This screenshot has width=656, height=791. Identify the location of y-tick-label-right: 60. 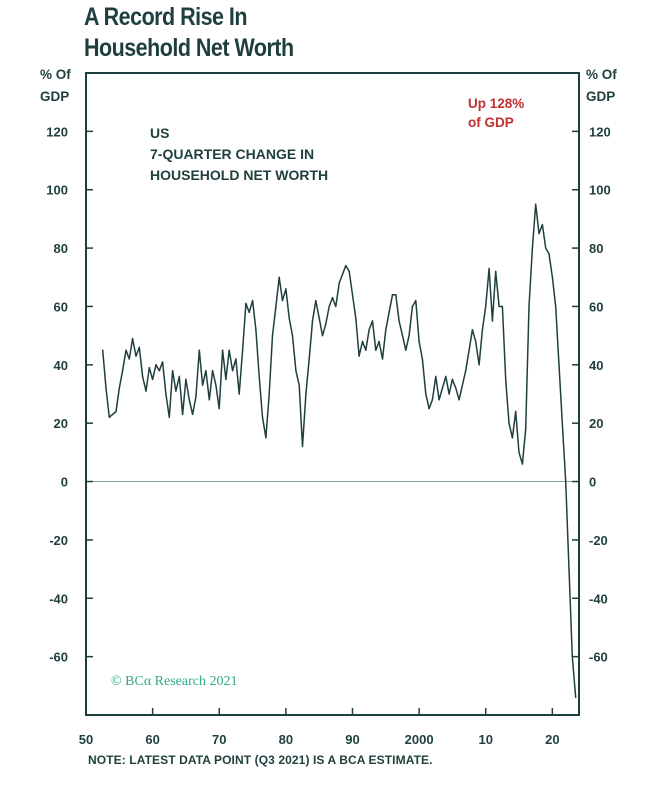
(596, 306).